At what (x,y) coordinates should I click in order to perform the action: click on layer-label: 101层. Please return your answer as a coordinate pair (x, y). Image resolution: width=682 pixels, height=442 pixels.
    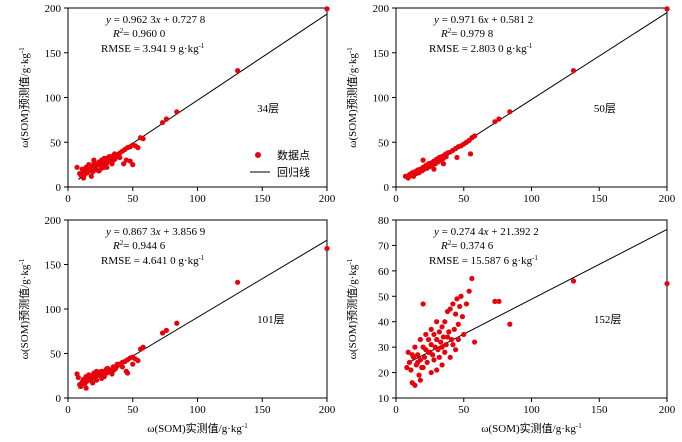
    Looking at the image, I should click on (271, 319).